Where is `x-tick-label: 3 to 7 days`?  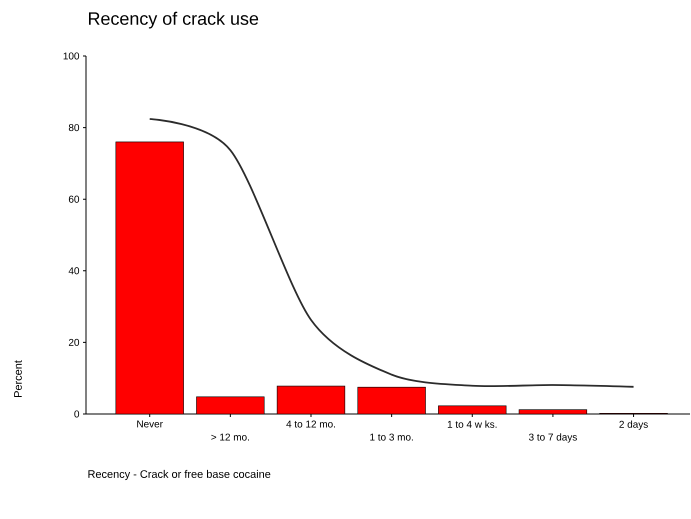
x-tick-label: 3 to 7 days is located at coordinates (552, 438).